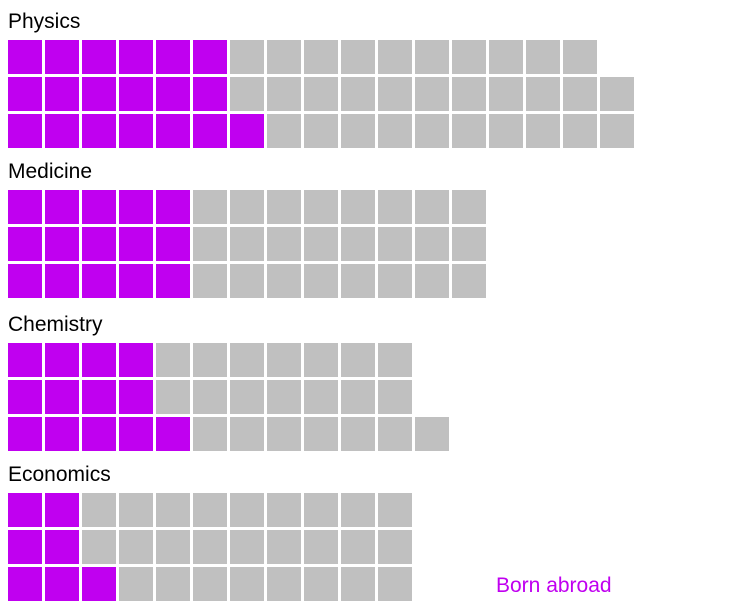 The image size is (750, 616). I want to click on group-economics: Economics, so click(210, 532).